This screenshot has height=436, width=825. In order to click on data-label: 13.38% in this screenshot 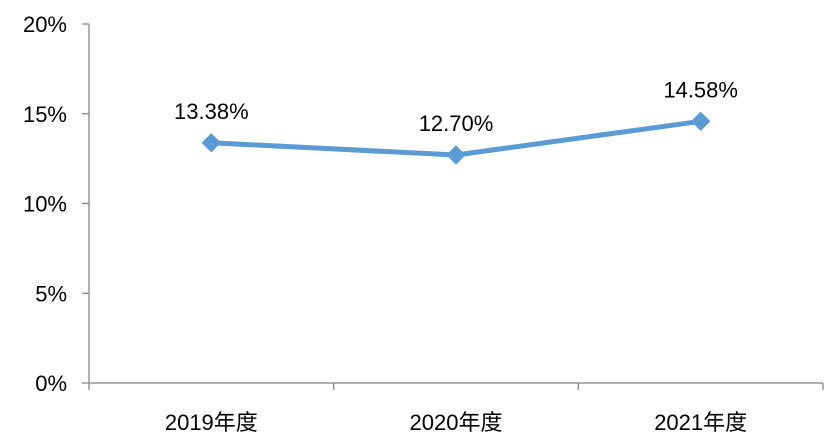, I will do `click(211, 111)`.